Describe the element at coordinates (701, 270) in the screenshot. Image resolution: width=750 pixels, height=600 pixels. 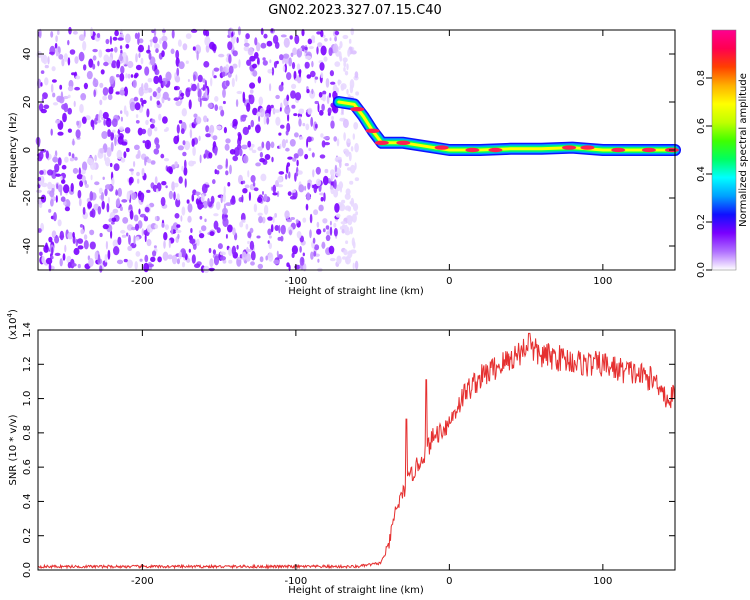
I see `colorbar-tick-label: 0.0` at that location.